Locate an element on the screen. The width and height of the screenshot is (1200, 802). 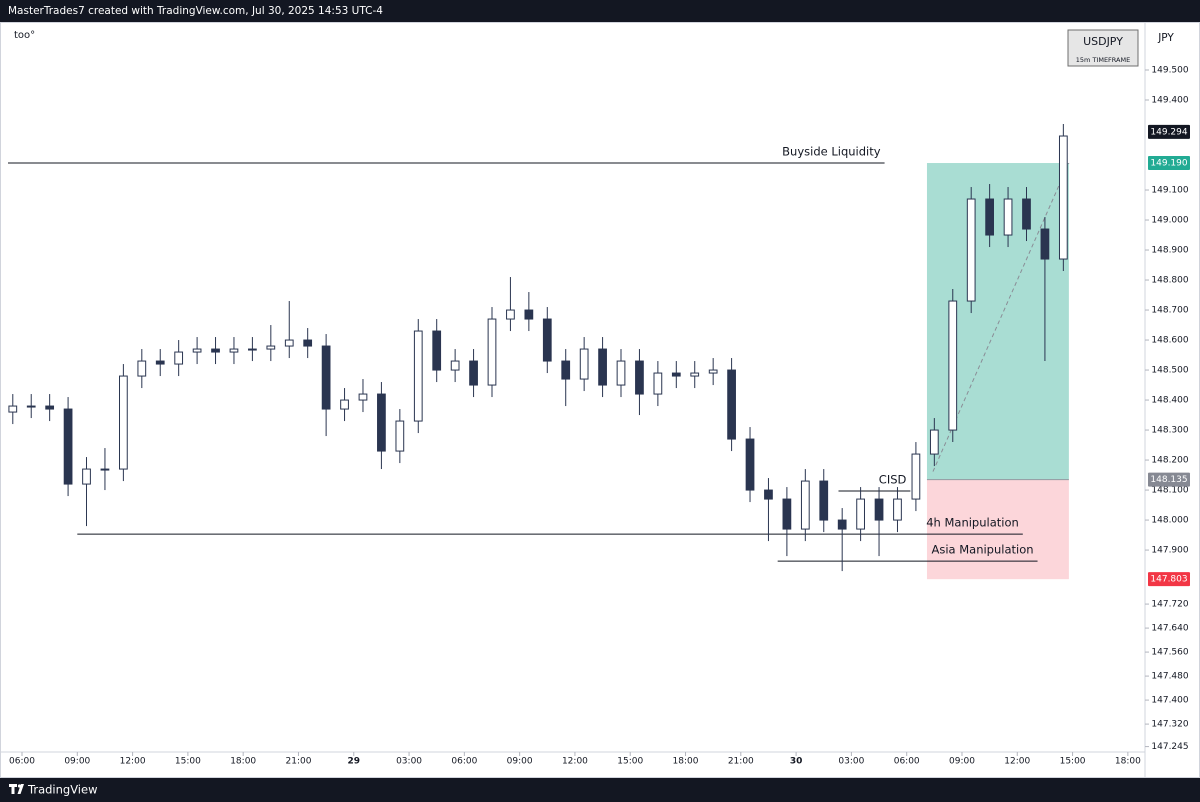
y-tick-label: 148.700 is located at coordinates (1169, 311).